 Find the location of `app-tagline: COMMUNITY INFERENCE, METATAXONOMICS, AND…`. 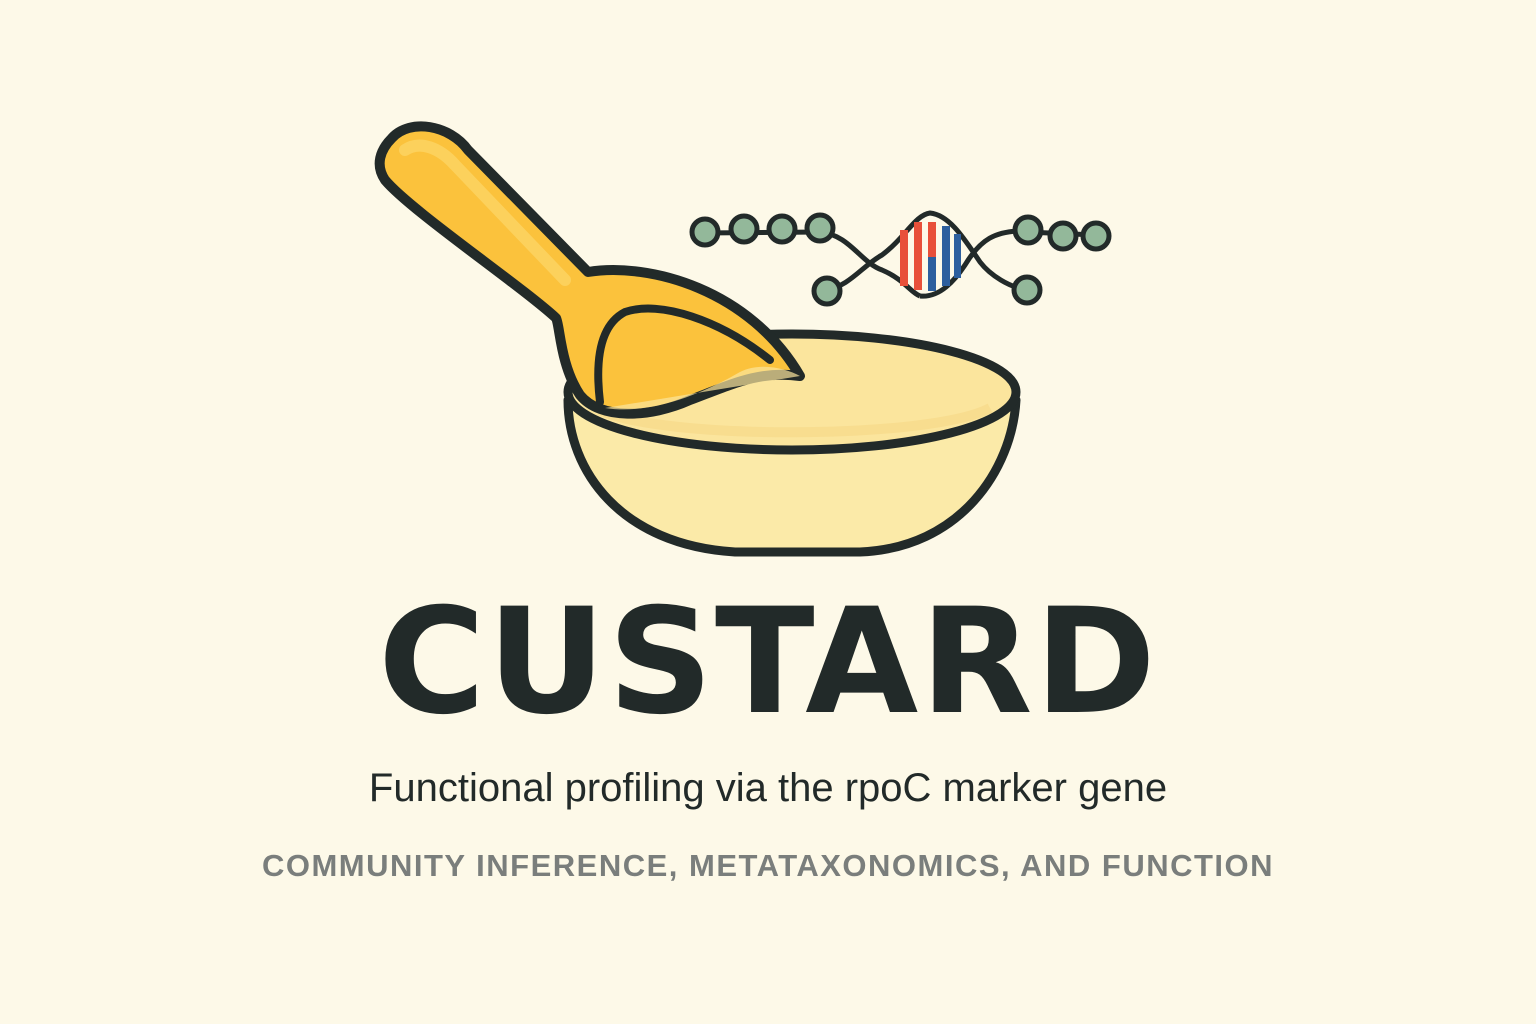

app-tagline: COMMUNITY INFERENCE, METATAXONOMICS, AND… is located at coordinates (768, 865).